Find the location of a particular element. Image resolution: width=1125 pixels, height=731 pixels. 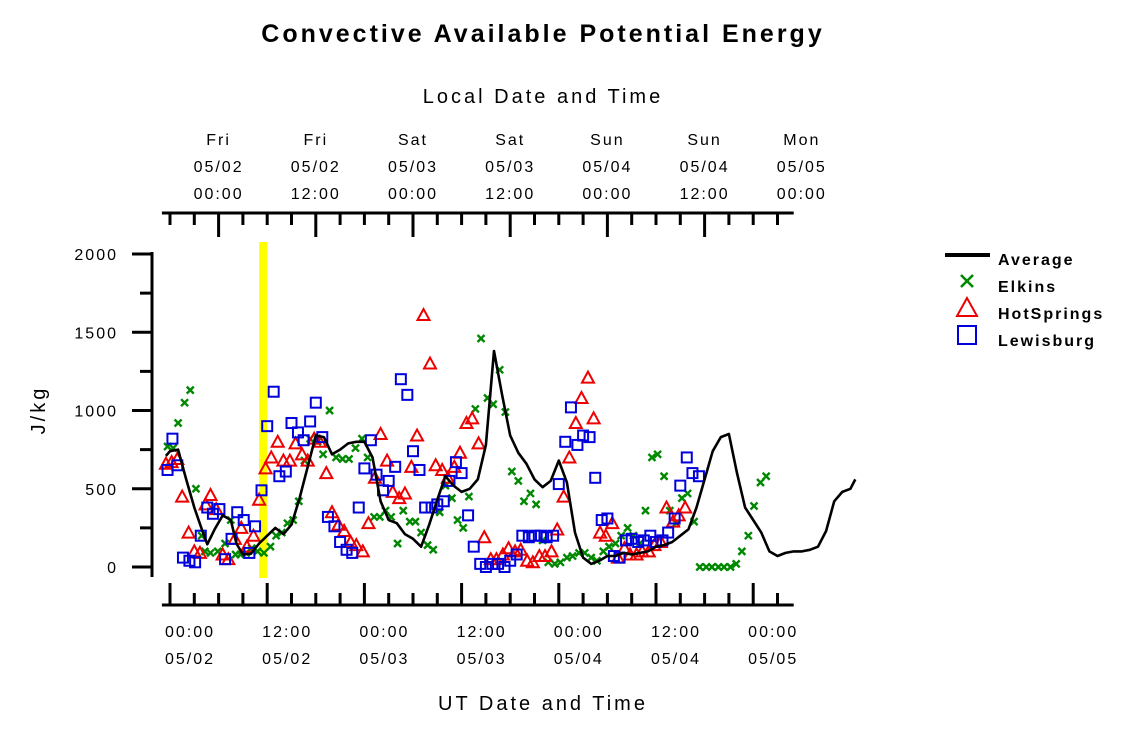

legend-label: HotSprings is located at coordinates (1051, 314).